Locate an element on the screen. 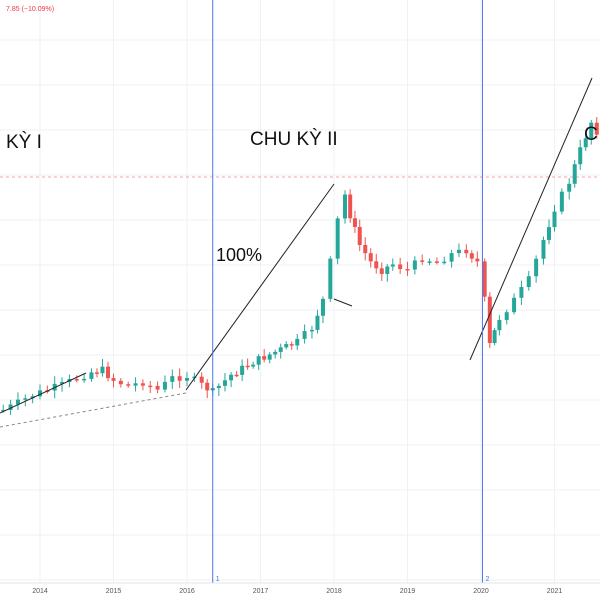 The width and height of the screenshot is (600, 600). cycle-marker-2: 2 is located at coordinates (487, 579).